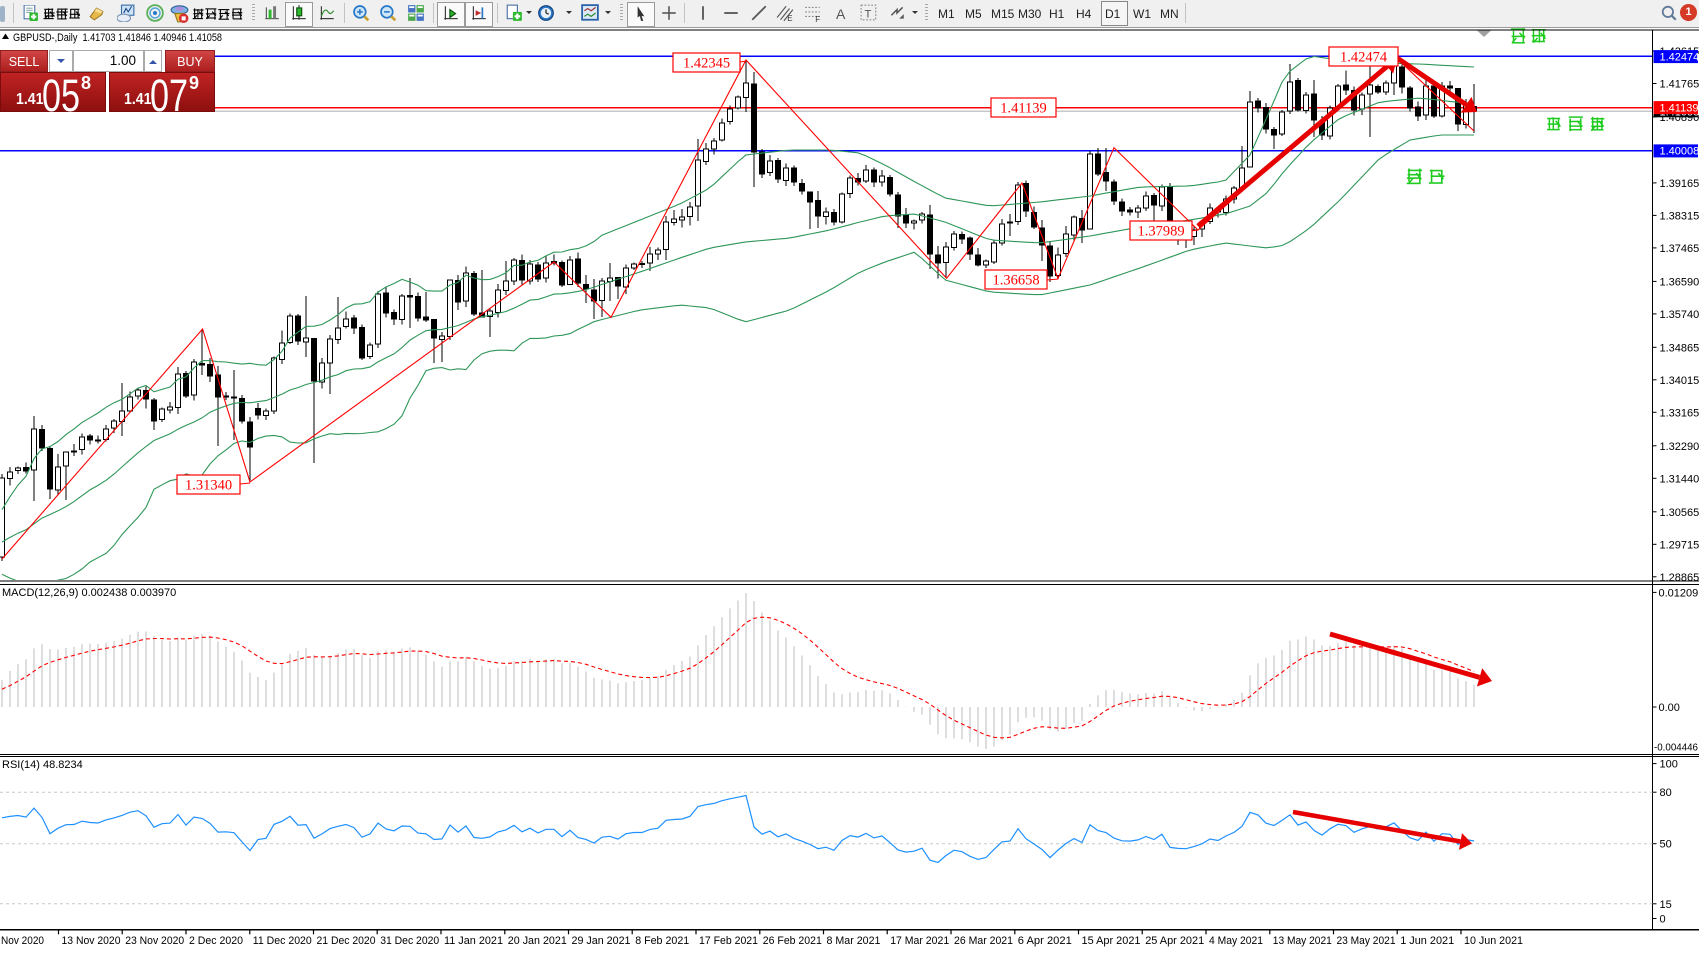  What do you see at coordinates (854, 941) in the screenshot?
I see `svg-text: 8 Mar 2021` at bounding box center [854, 941].